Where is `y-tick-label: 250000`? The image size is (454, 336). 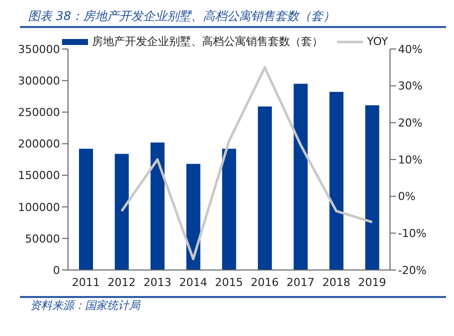 y-tick-label: 250000 is located at coordinates (39, 113).